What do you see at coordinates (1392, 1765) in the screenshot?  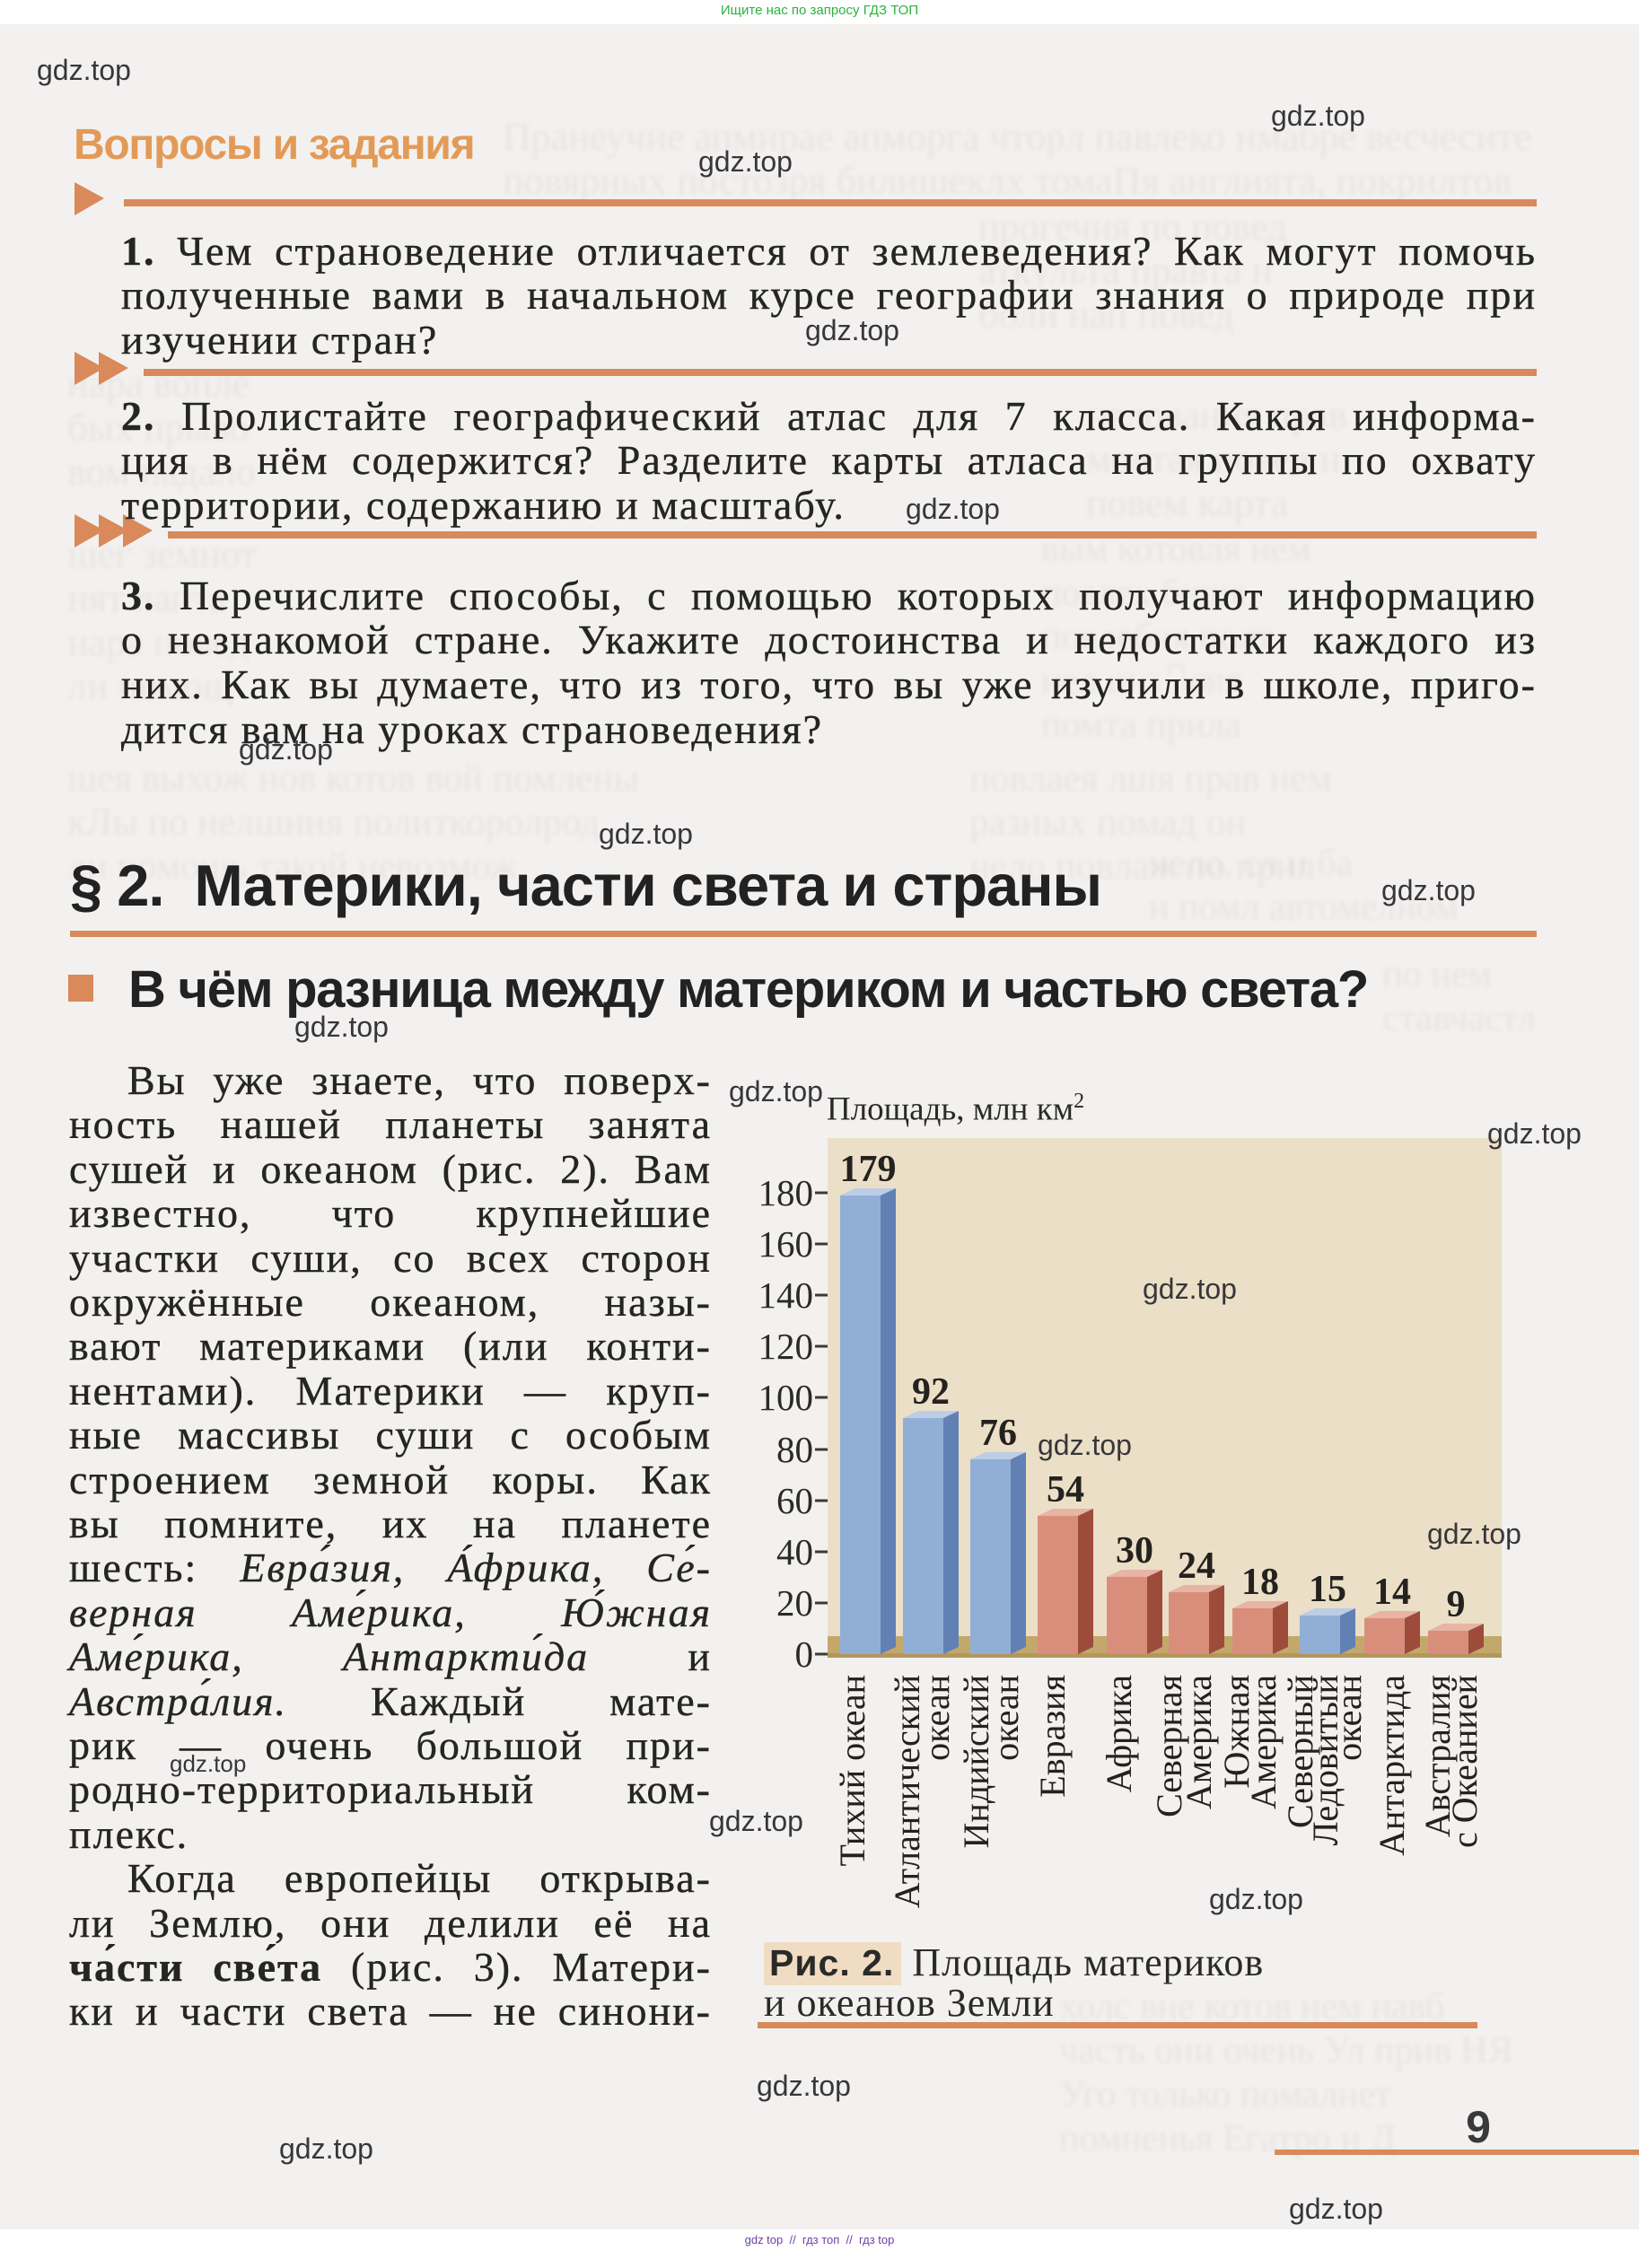 I see `svg-text: Антарктида` at bounding box center [1392, 1765].